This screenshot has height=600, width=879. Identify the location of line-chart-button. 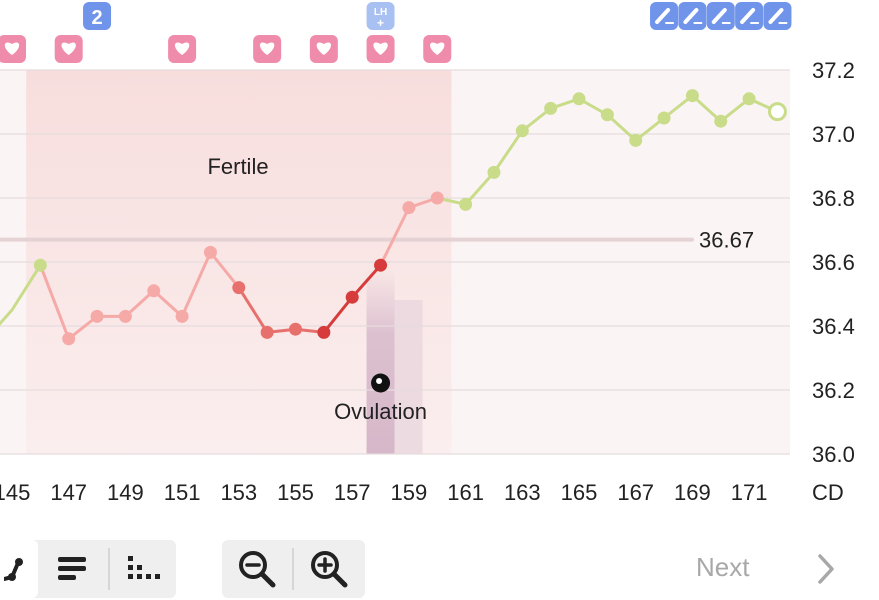
(19, 569).